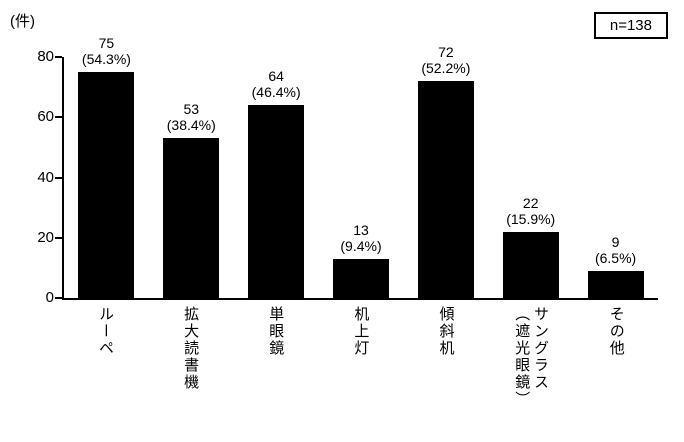  What do you see at coordinates (45, 237) in the screenshot?
I see `y-tick-label: 20` at bounding box center [45, 237].